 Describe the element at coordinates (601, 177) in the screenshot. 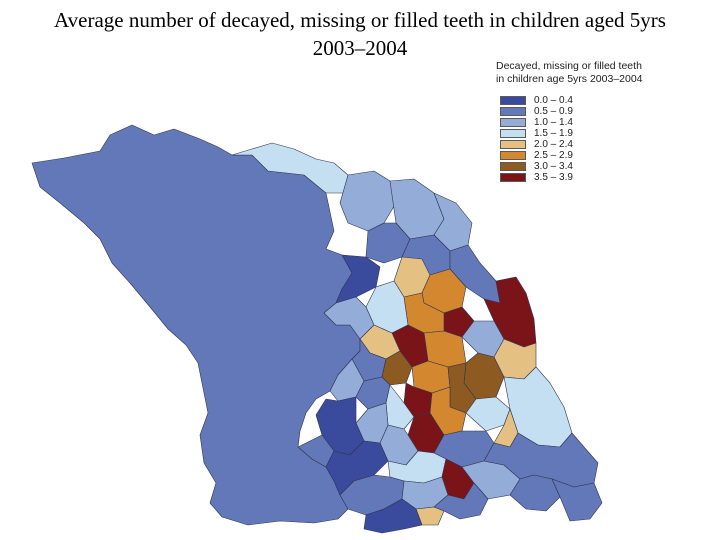

I see `legend-item: 3.5 – 3.9` at that location.